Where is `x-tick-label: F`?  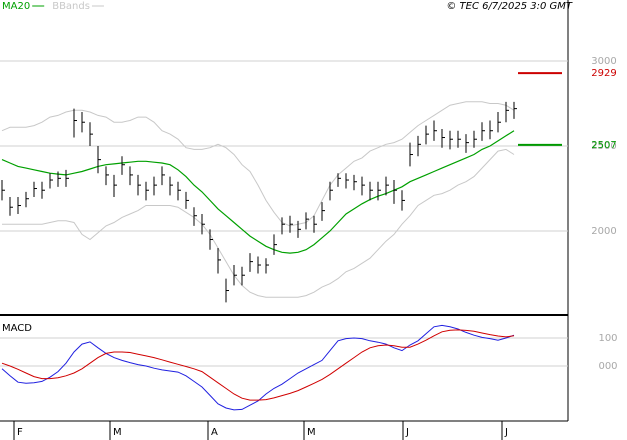 x-tick-label: F is located at coordinates (20, 432).